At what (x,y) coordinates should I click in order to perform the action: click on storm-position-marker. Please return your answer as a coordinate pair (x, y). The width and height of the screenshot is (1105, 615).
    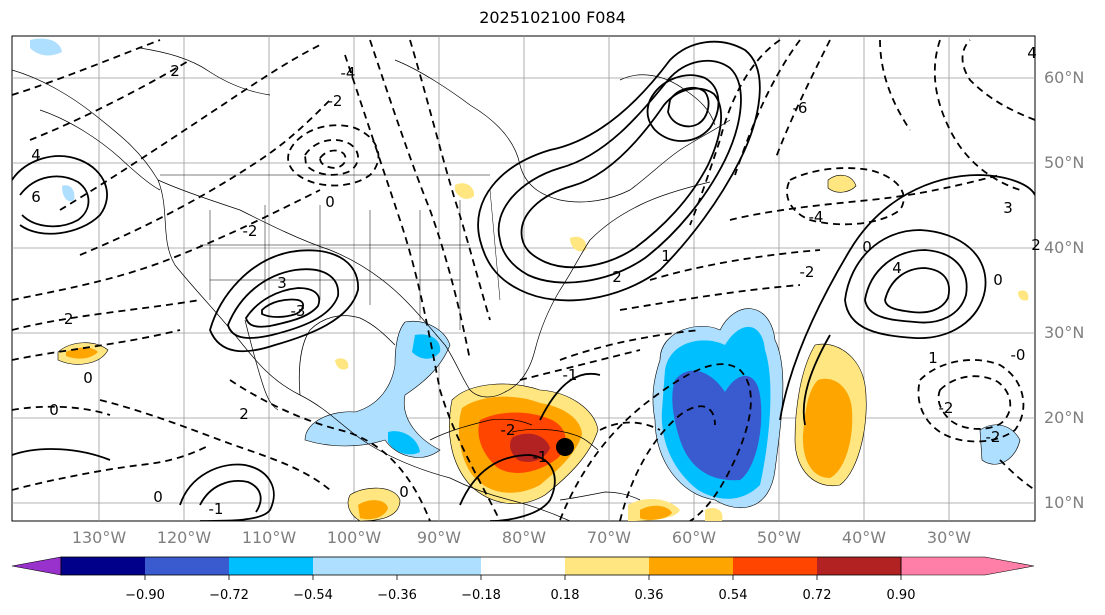
    Looking at the image, I should click on (565, 447).